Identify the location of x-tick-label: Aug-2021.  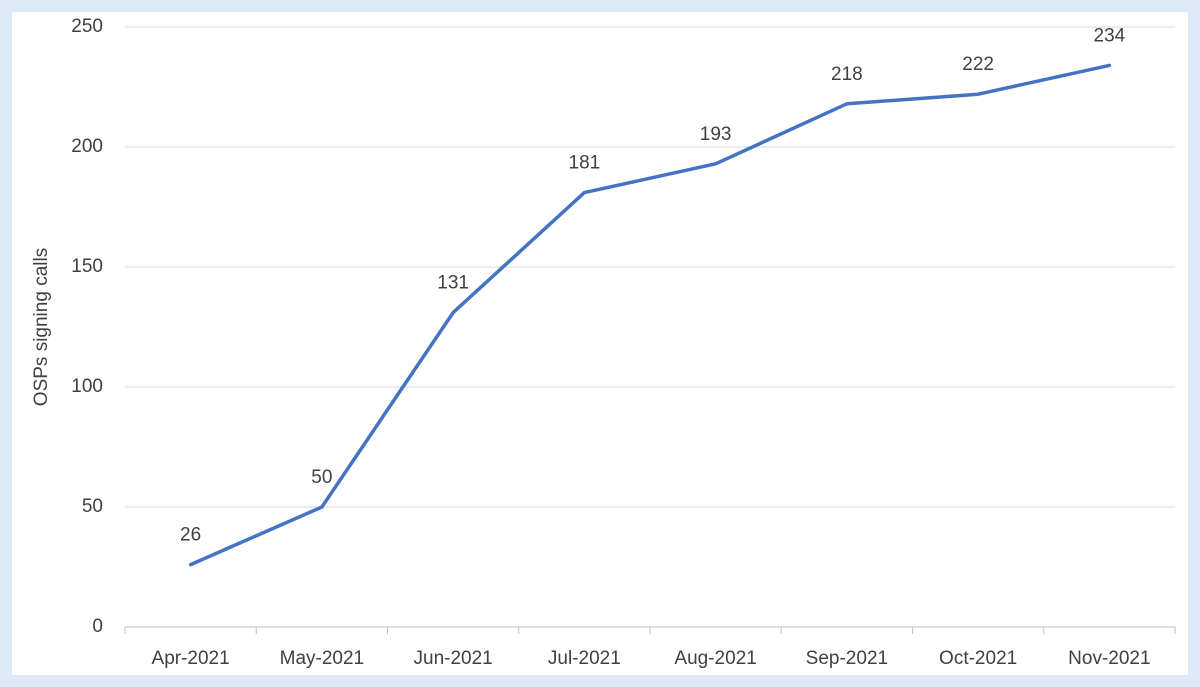
(715, 658).